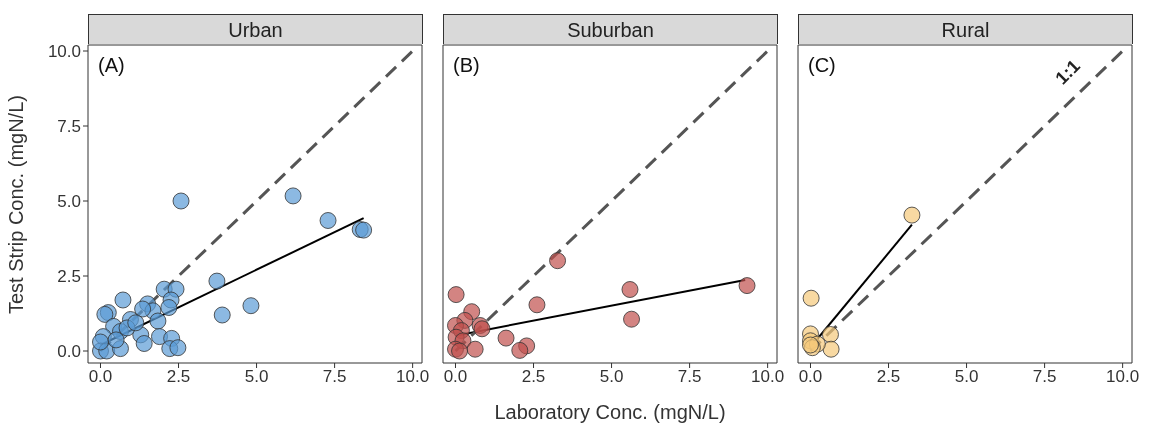  What do you see at coordinates (610, 29) in the screenshot?
I see `chart-title: Suburban` at bounding box center [610, 29].